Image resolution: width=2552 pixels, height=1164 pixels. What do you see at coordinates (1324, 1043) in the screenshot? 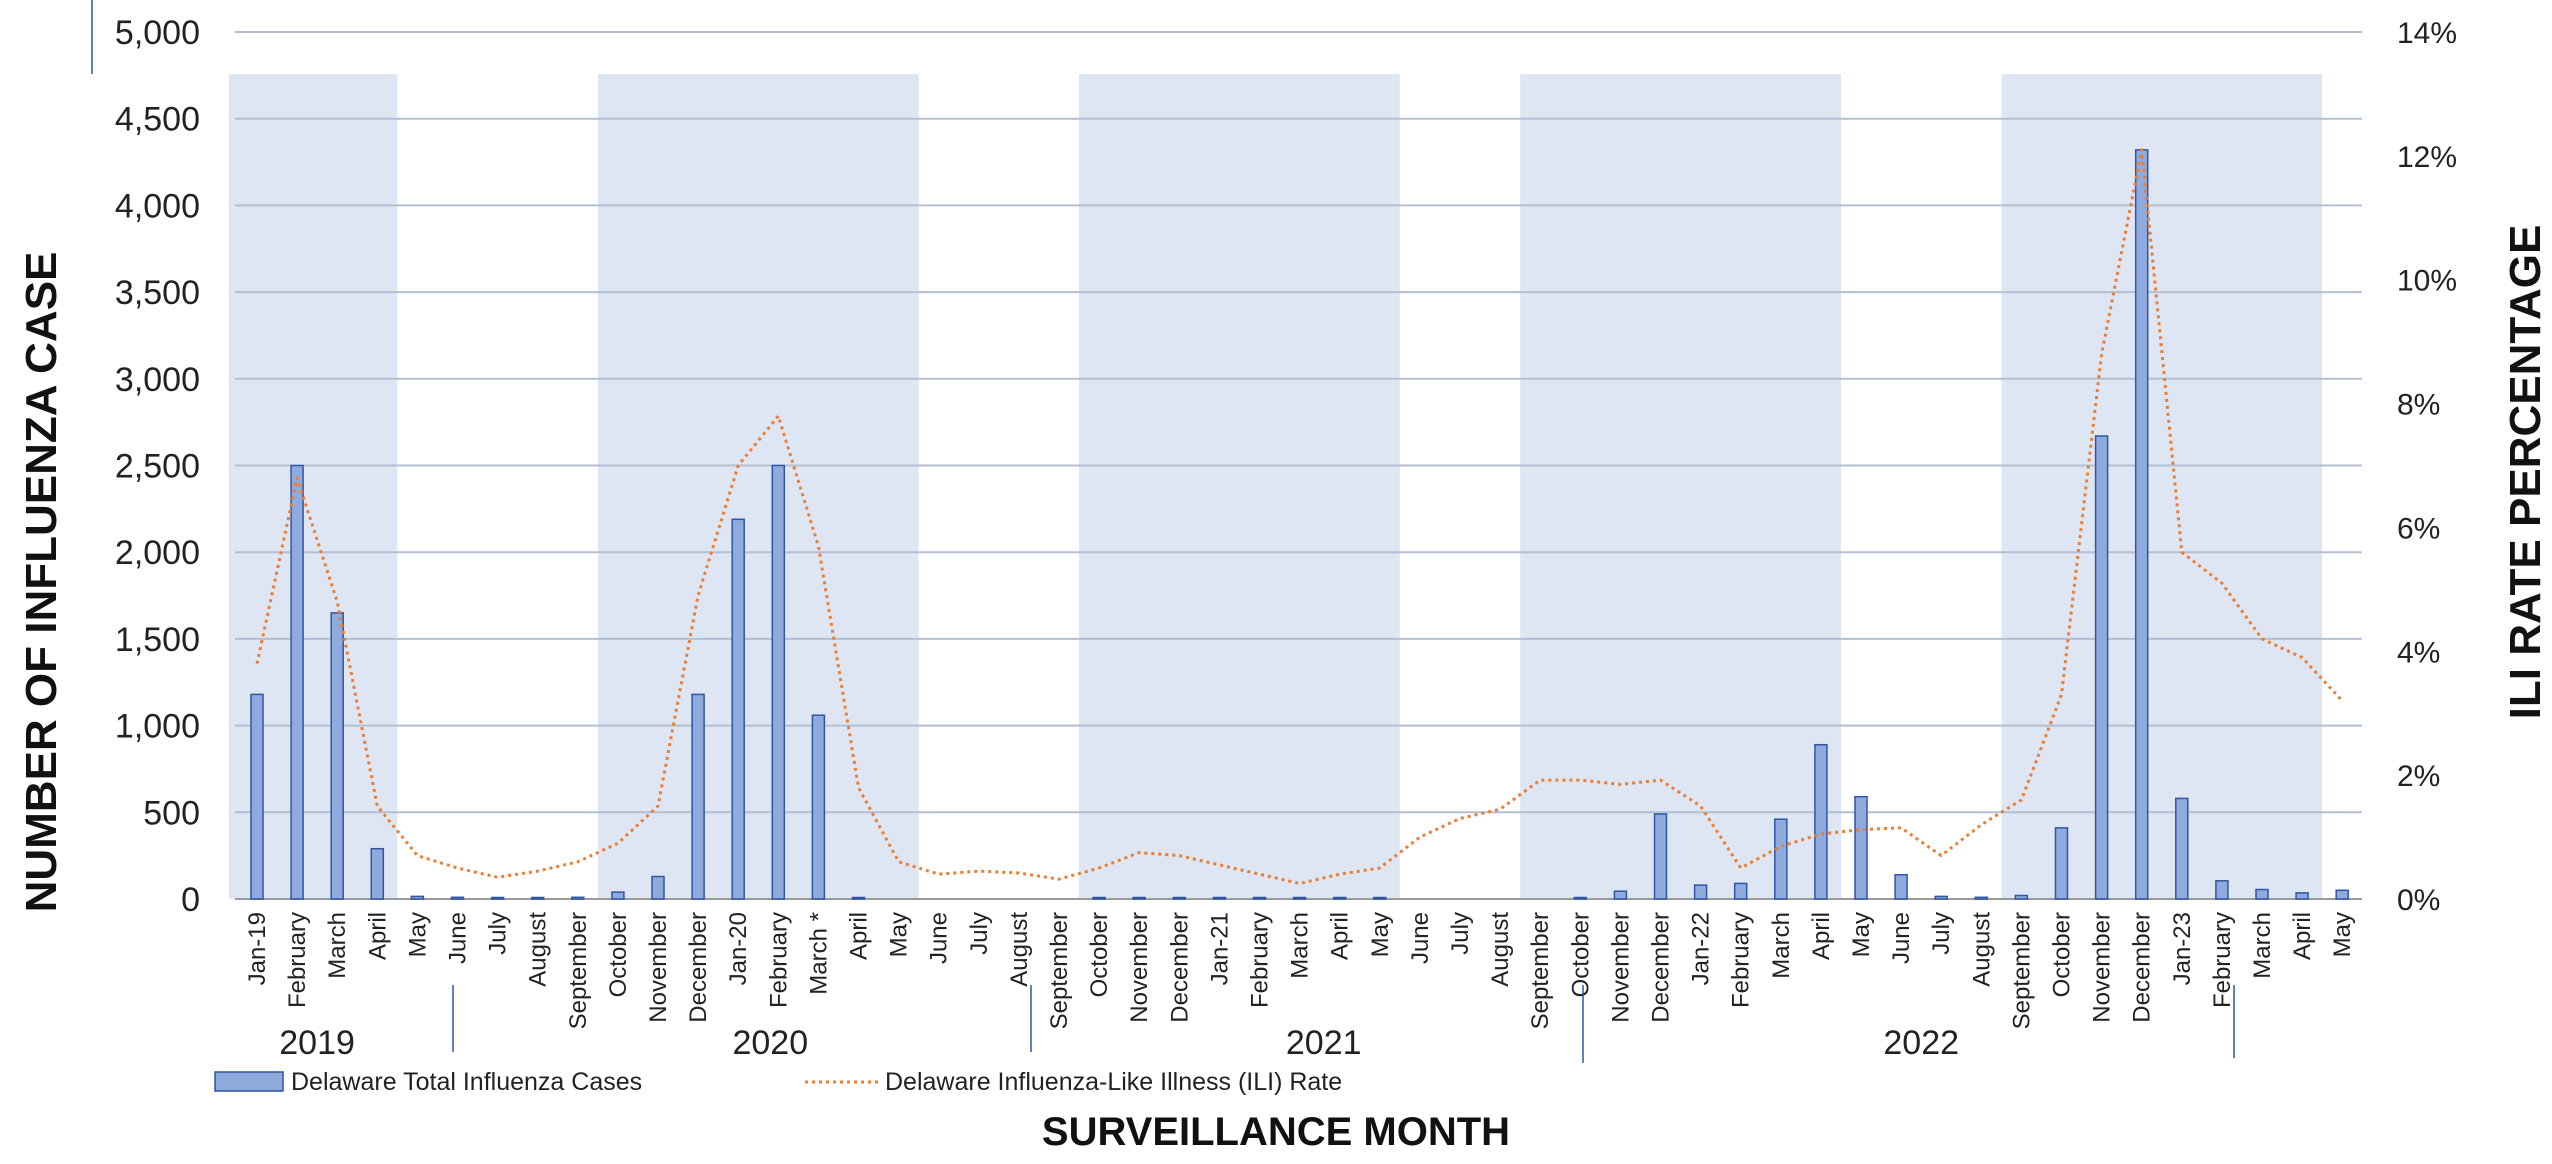
I see `year-label: 2021` at bounding box center [1324, 1043].